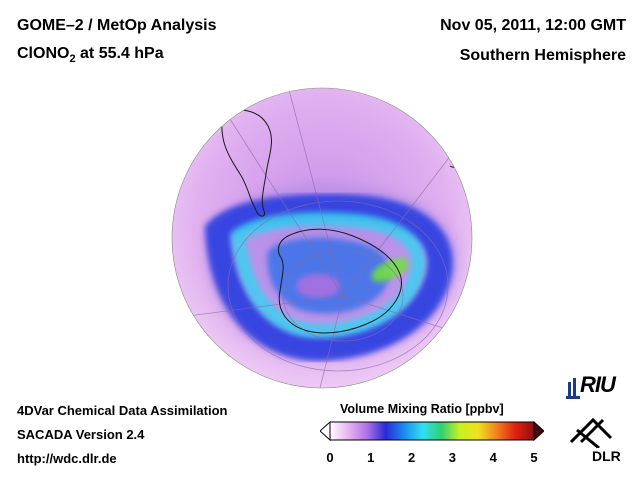 This screenshot has width=640, height=480. Describe the element at coordinates (325, 431) in the screenshot. I see `colorbar-min-arrow` at that location.